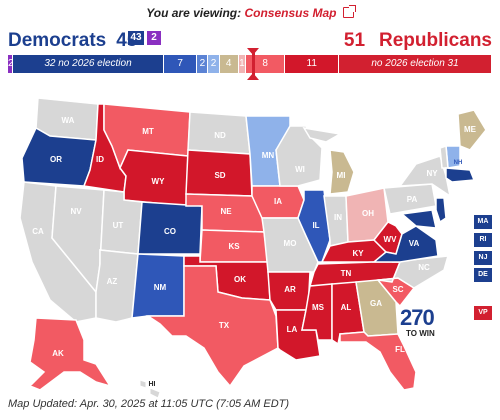  I want to click on state-label-ok: OK, so click(240, 279).